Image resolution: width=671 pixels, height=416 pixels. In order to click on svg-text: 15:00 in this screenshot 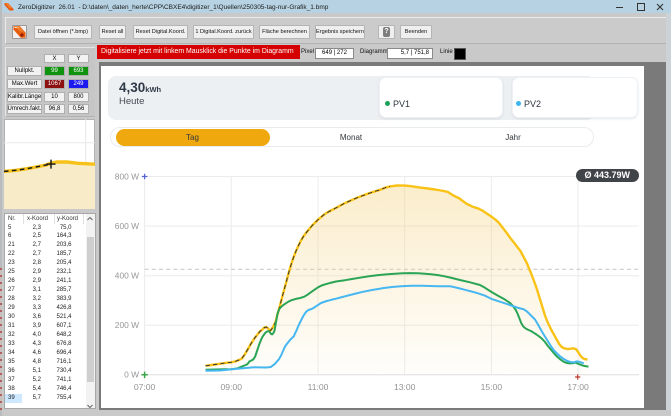, I will do `click(492, 387)`.